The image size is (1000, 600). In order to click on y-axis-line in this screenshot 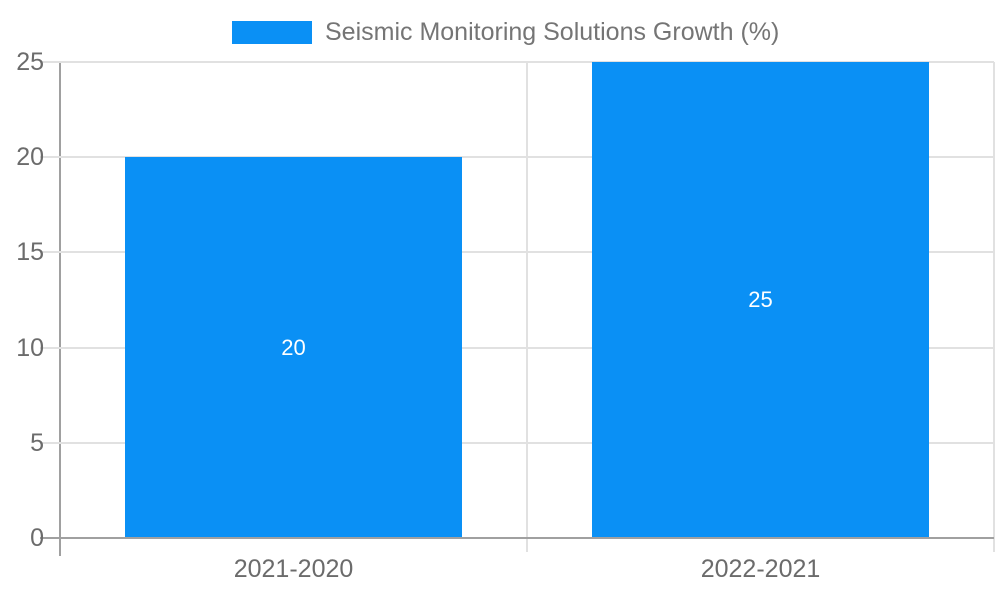, I will do `click(60, 309)`.